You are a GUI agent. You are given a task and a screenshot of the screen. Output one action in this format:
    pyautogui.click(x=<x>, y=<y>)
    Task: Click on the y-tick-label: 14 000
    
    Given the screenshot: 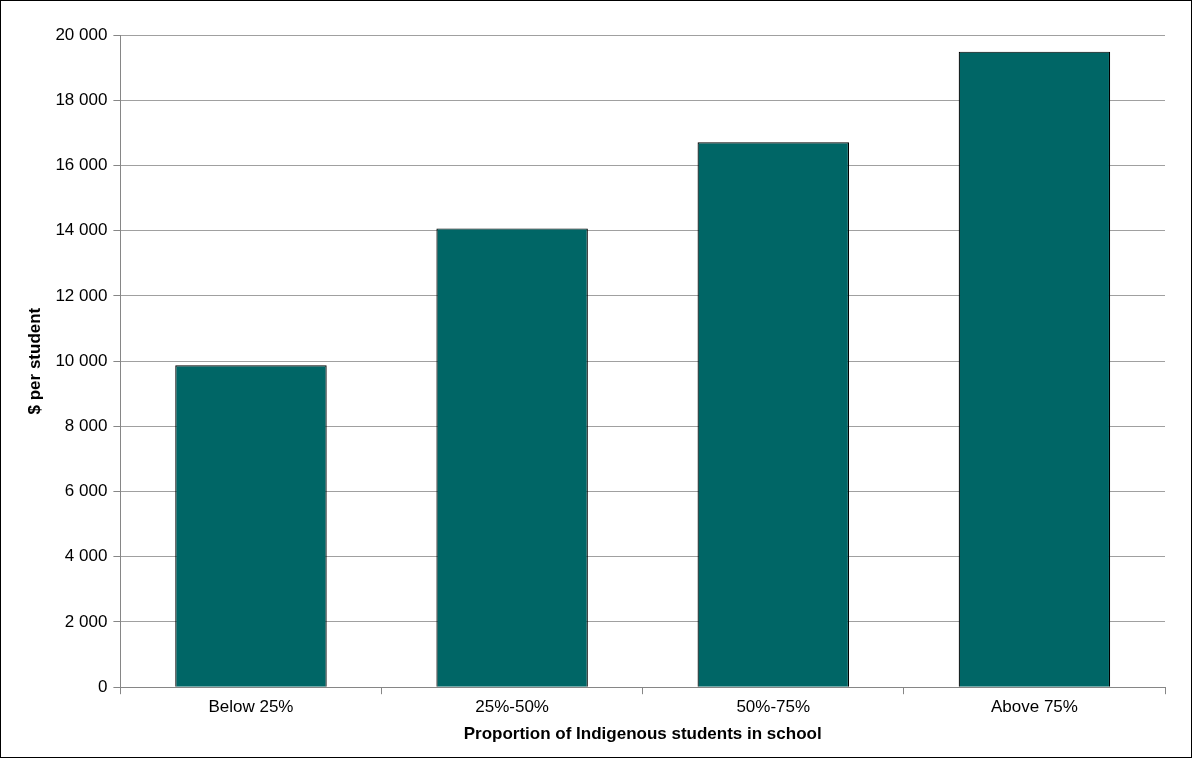 What is the action you would take?
    pyautogui.click(x=81, y=230)
    